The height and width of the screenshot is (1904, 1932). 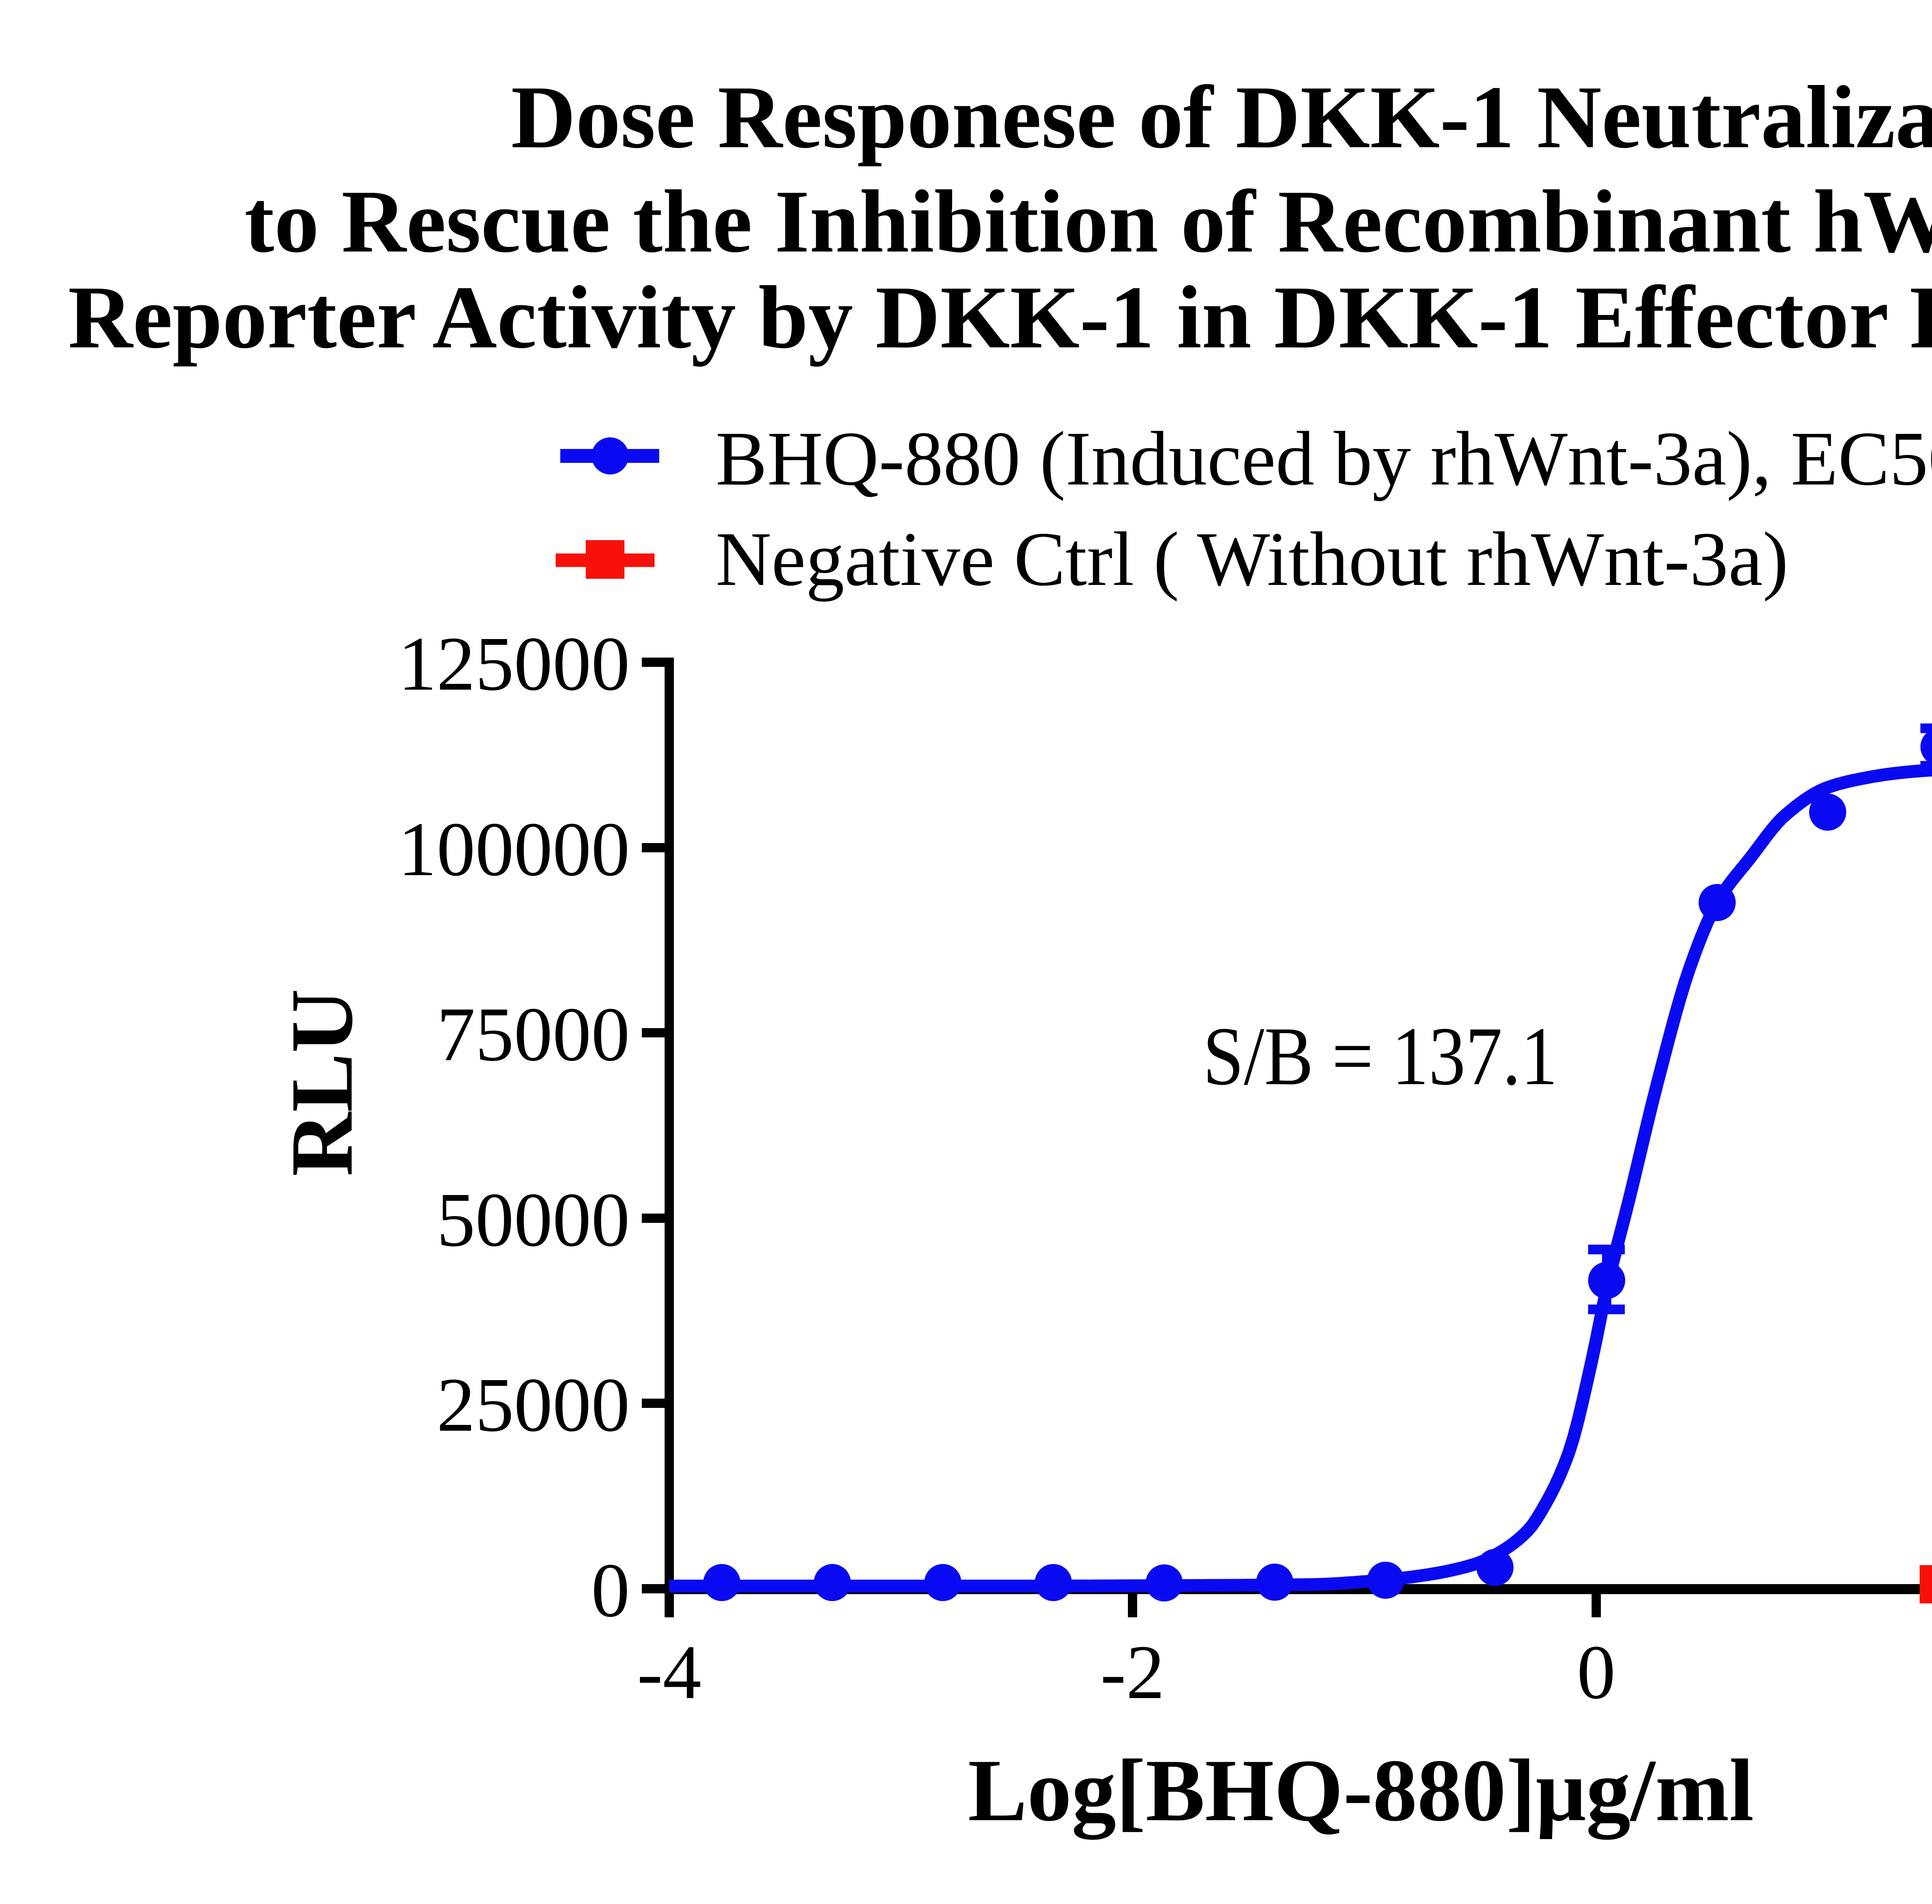 What do you see at coordinates (321, 1082) in the screenshot?
I see `svg-text: RLU` at bounding box center [321, 1082].